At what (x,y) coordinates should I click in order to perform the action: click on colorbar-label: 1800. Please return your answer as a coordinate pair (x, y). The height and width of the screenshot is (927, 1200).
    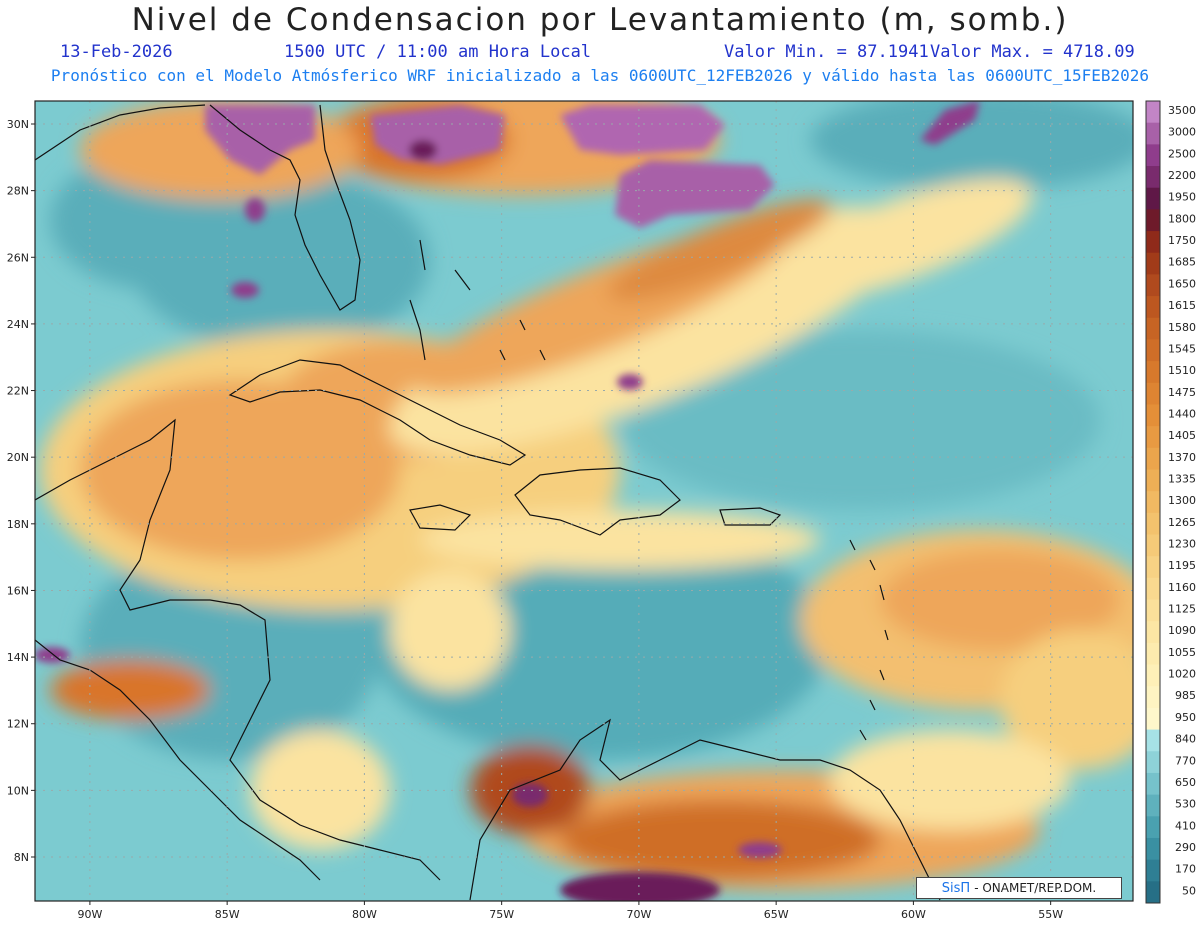
    Looking at the image, I should click on (1182, 218).